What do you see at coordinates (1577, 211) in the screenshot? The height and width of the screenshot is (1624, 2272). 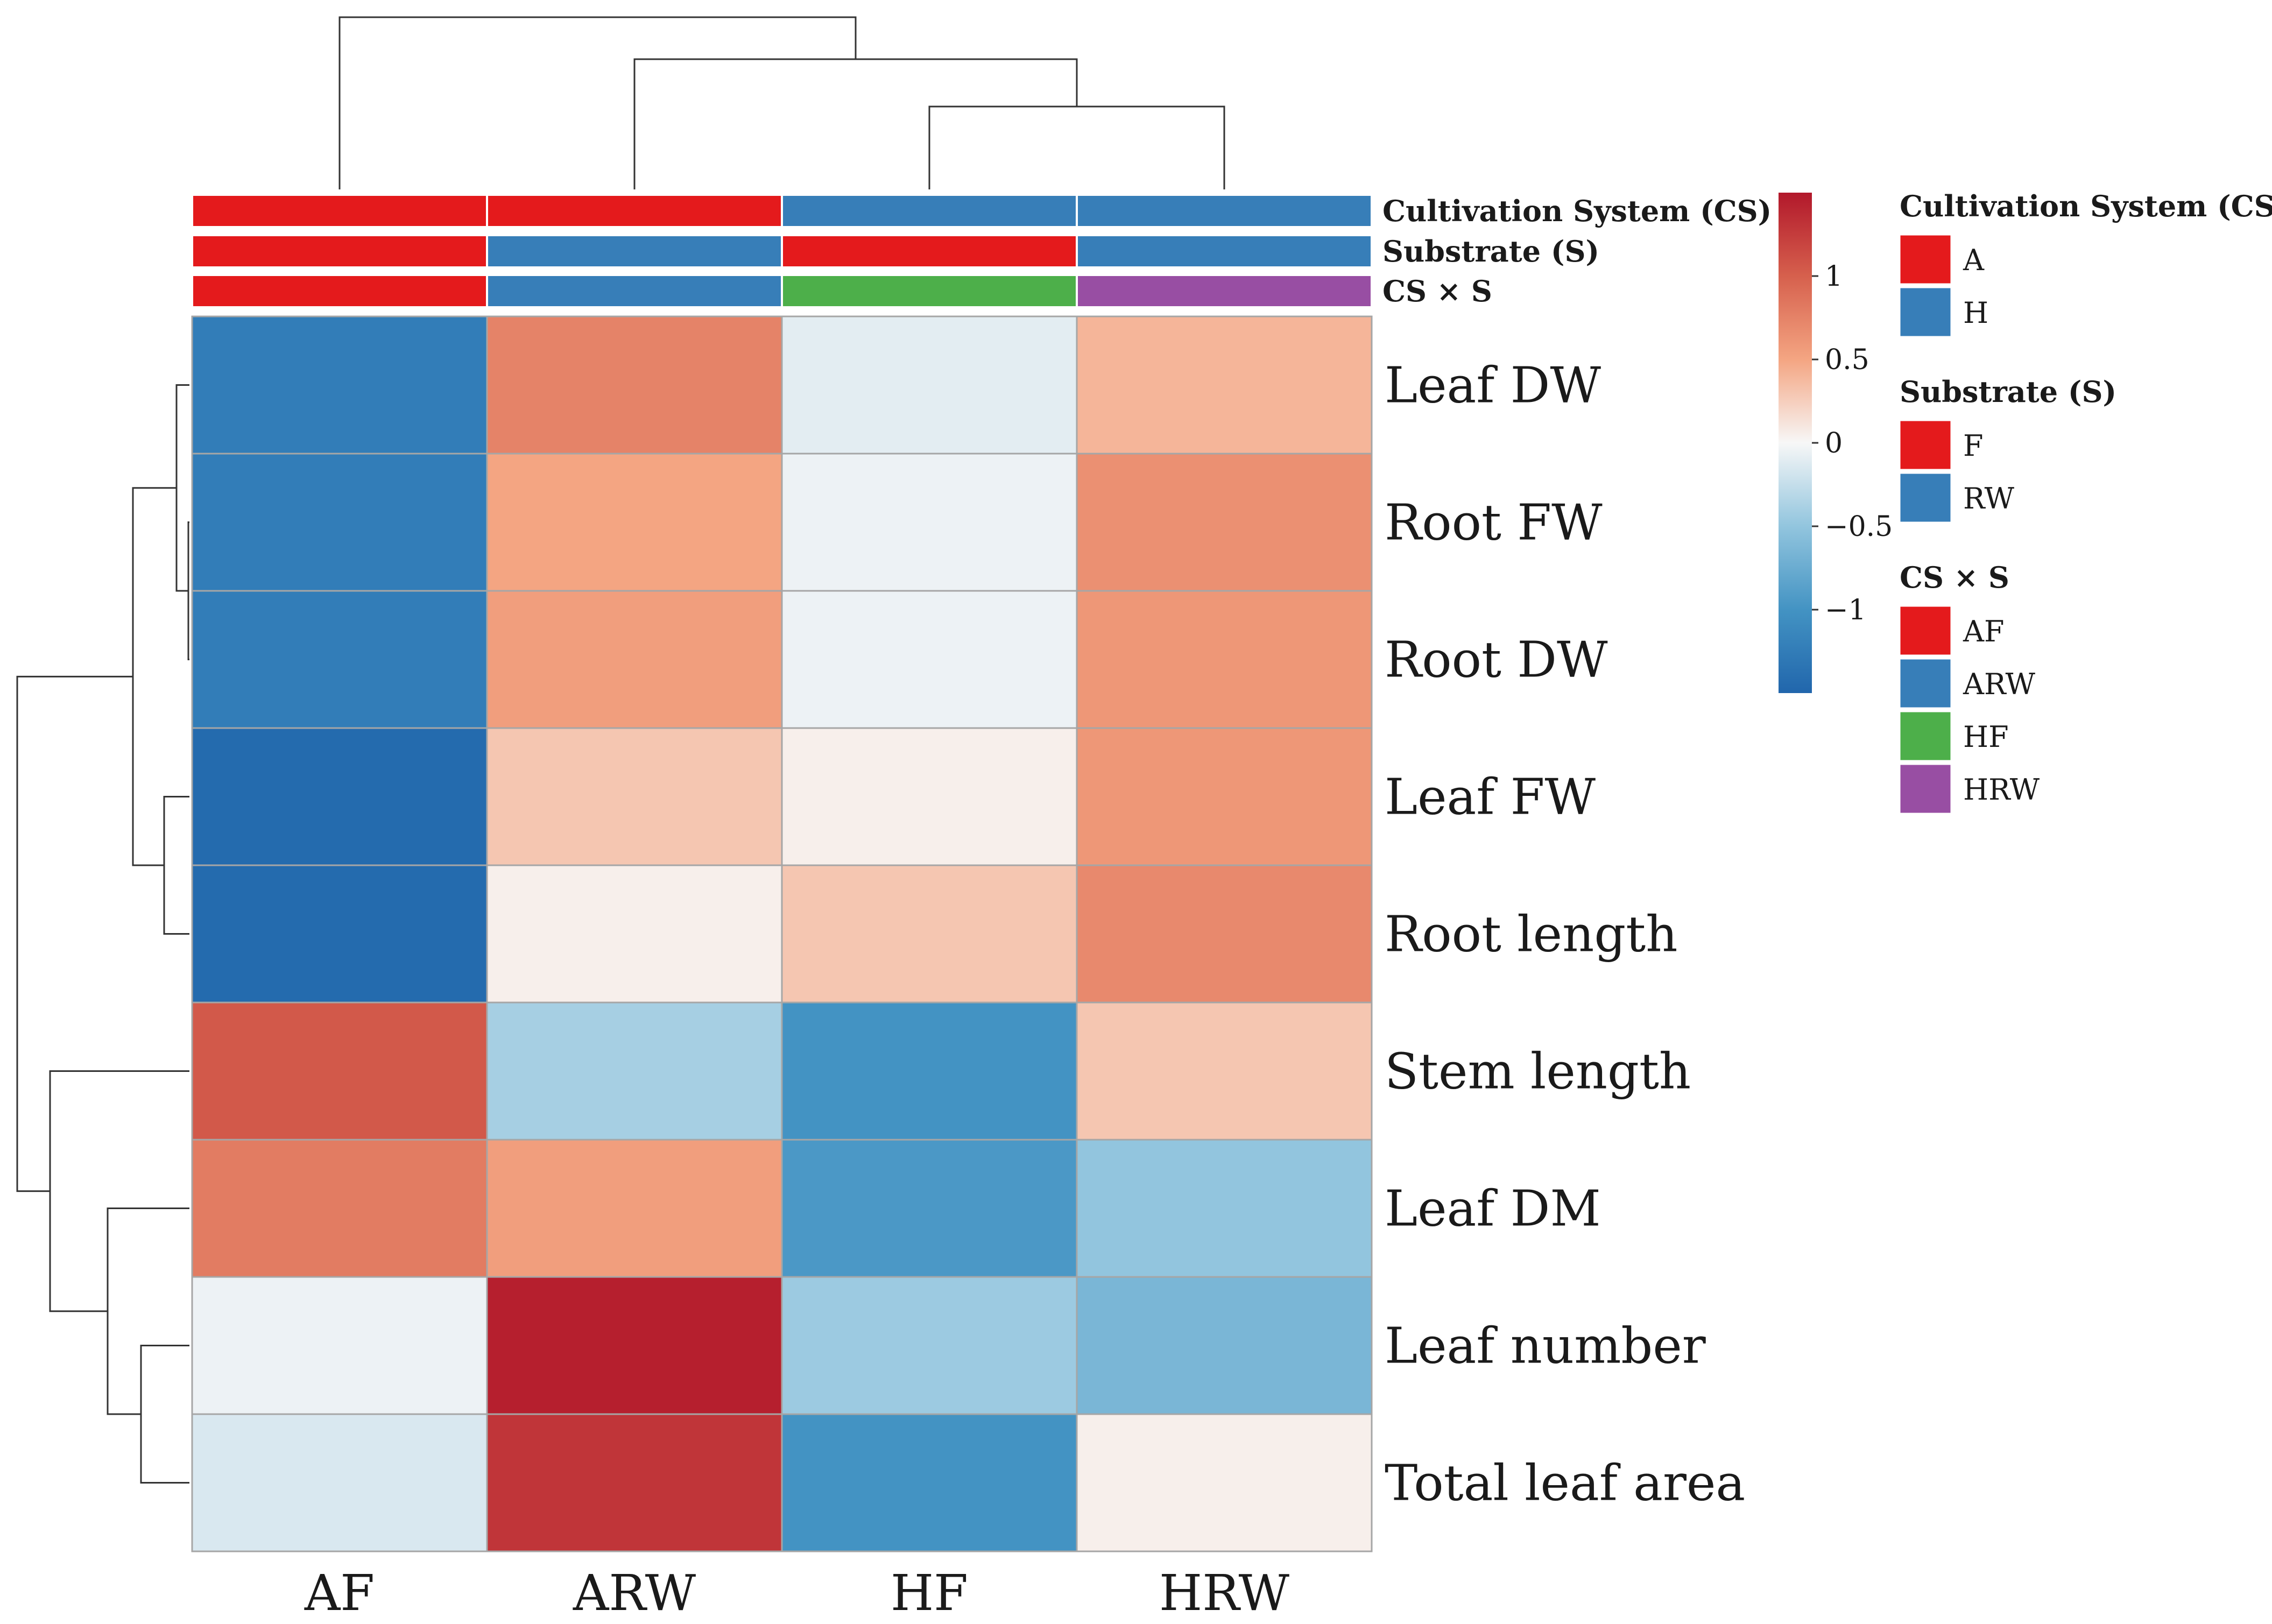 I see `annotation-label-cultivation-system-cs: Cultivation System (CS)` at bounding box center [1577, 211].